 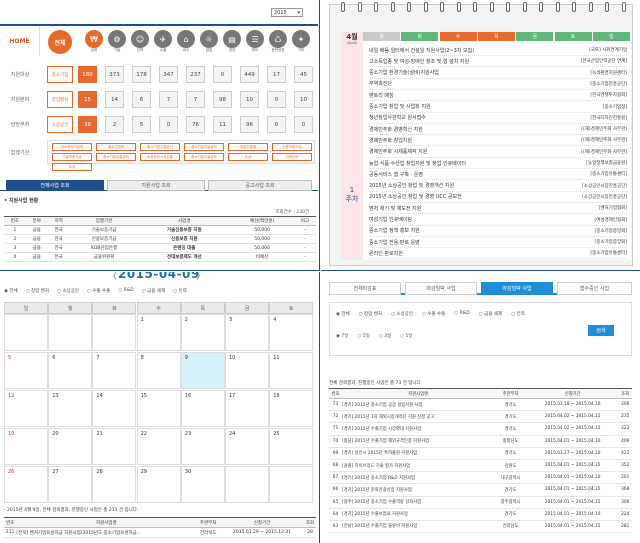 I want to click on agency-button: 중소기업유통센터, so click(x=116, y=157).